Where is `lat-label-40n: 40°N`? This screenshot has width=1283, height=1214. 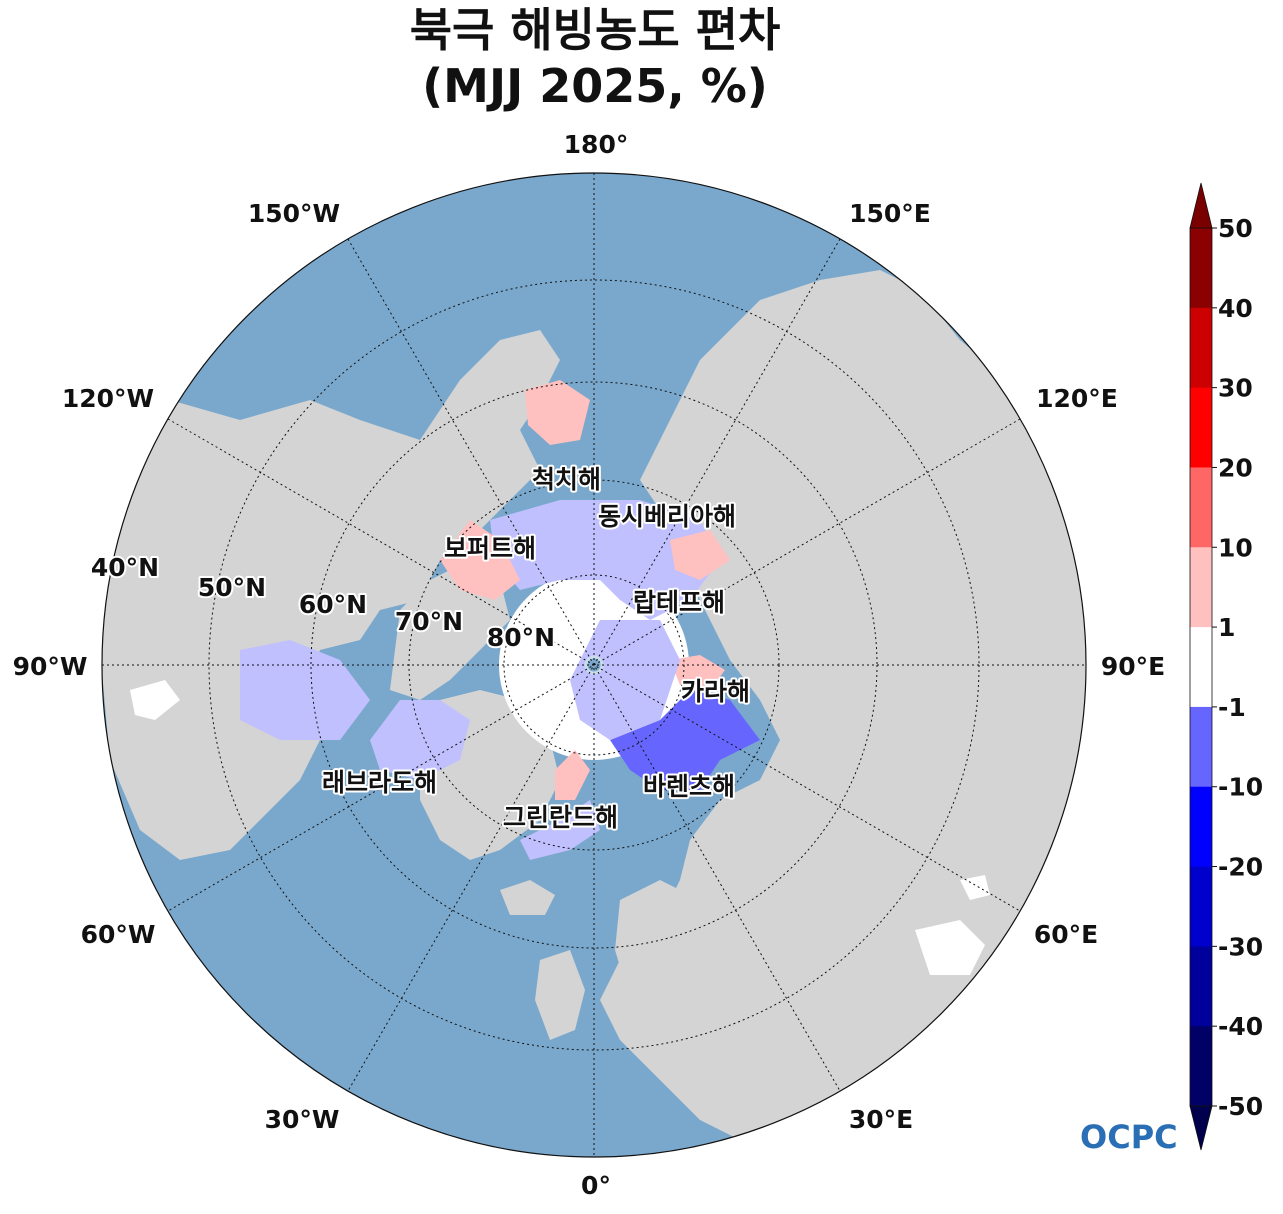
lat-label-40n: 40°N is located at coordinates (125, 567).